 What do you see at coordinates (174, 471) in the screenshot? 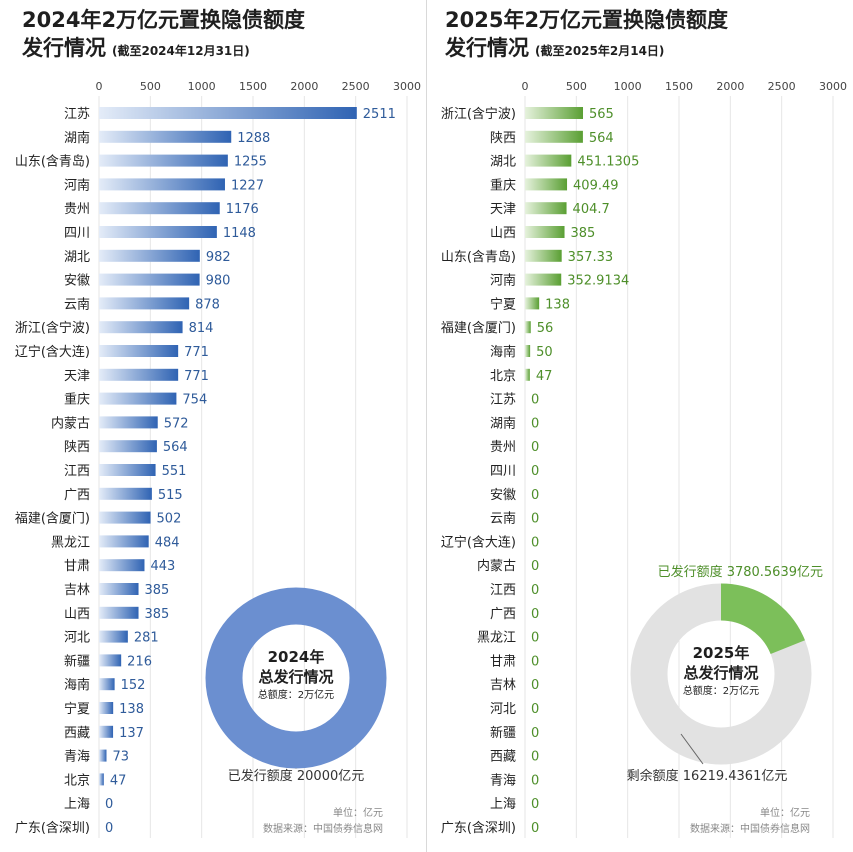
I see `data-label: 551` at bounding box center [174, 471].